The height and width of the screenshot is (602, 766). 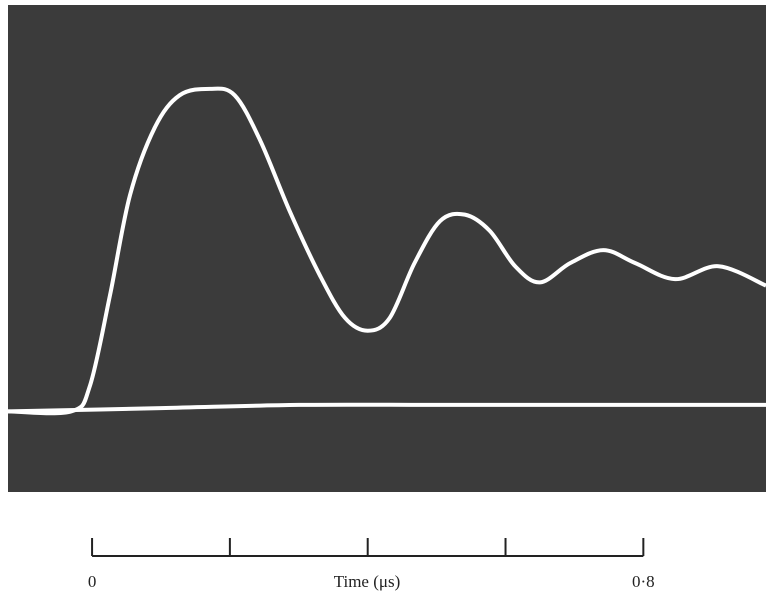 I want to click on x-tick-label: 0·8, so click(x=643, y=581).